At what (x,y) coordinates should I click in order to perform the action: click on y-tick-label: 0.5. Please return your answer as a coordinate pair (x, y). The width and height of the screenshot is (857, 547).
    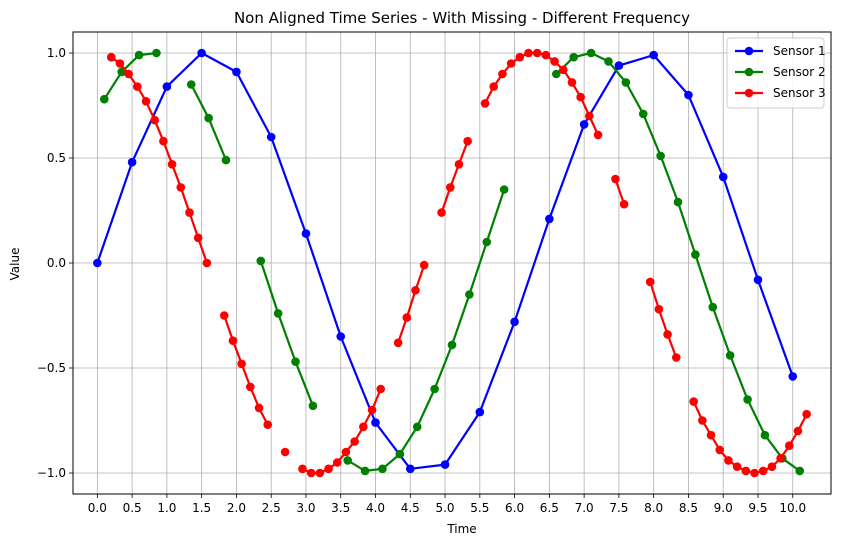
    Looking at the image, I should click on (56, 158).